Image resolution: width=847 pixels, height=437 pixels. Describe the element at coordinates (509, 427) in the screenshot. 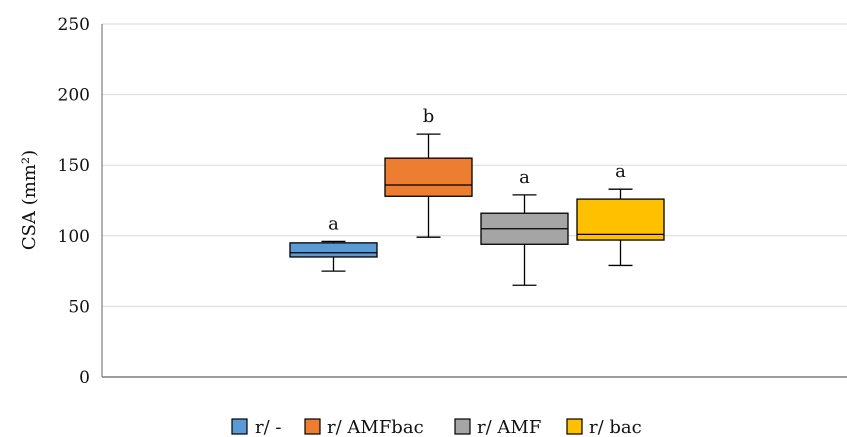

I see `legend-label: r/ AMF` at that location.